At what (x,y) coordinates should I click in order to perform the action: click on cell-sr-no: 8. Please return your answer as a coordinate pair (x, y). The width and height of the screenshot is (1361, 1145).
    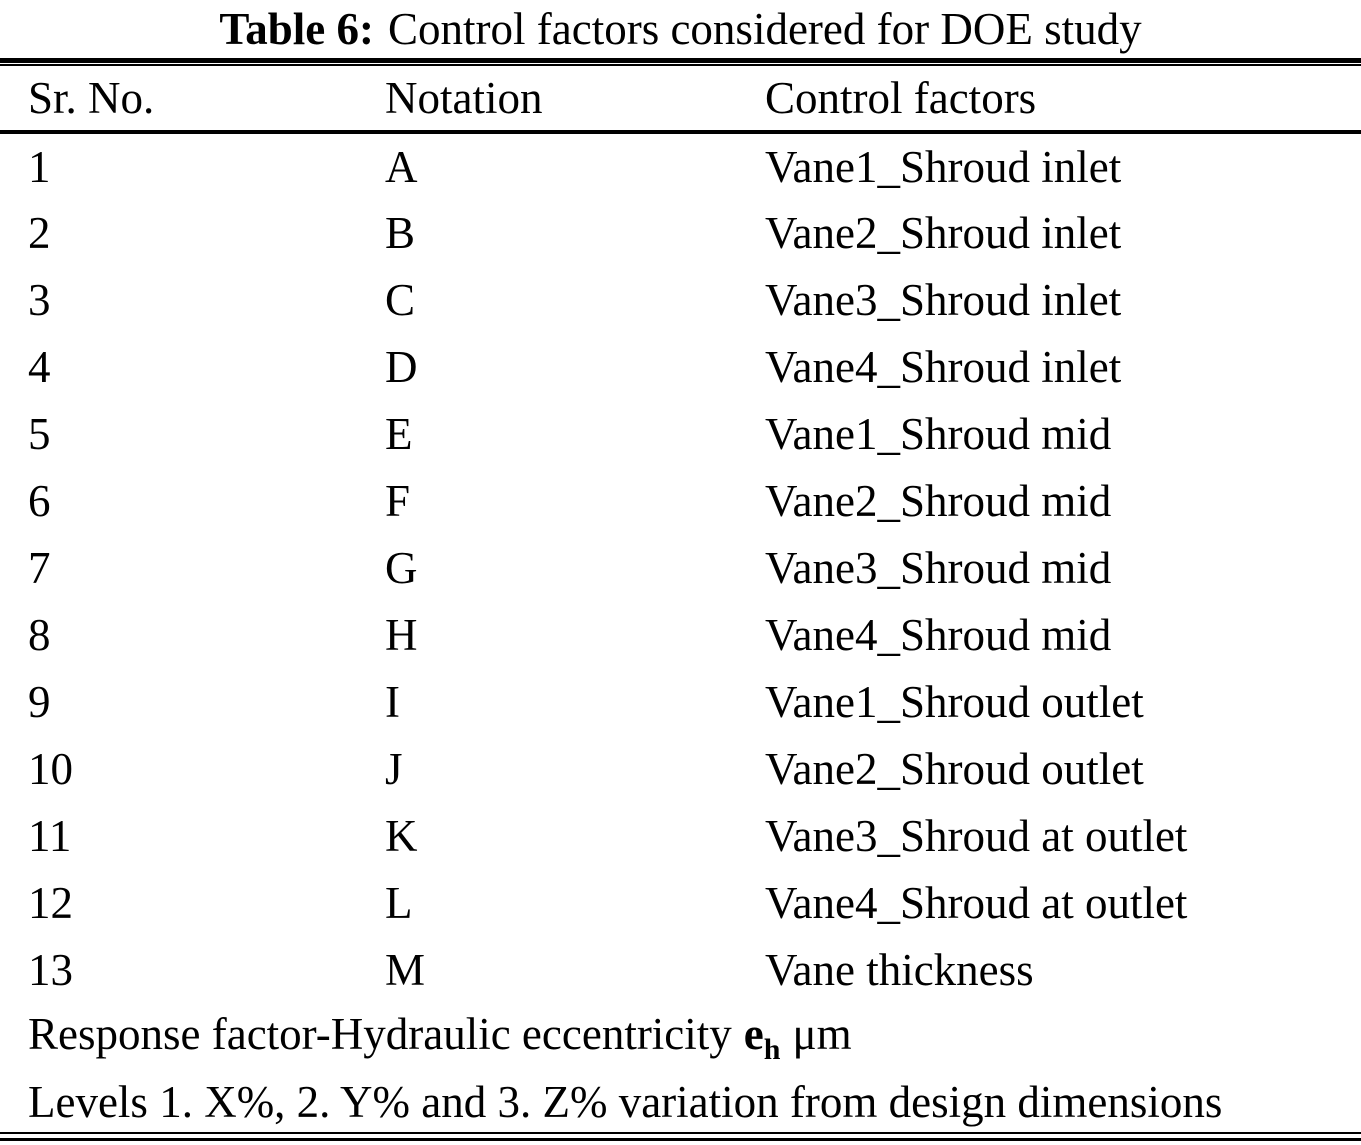
    Looking at the image, I should click on (39, 634).